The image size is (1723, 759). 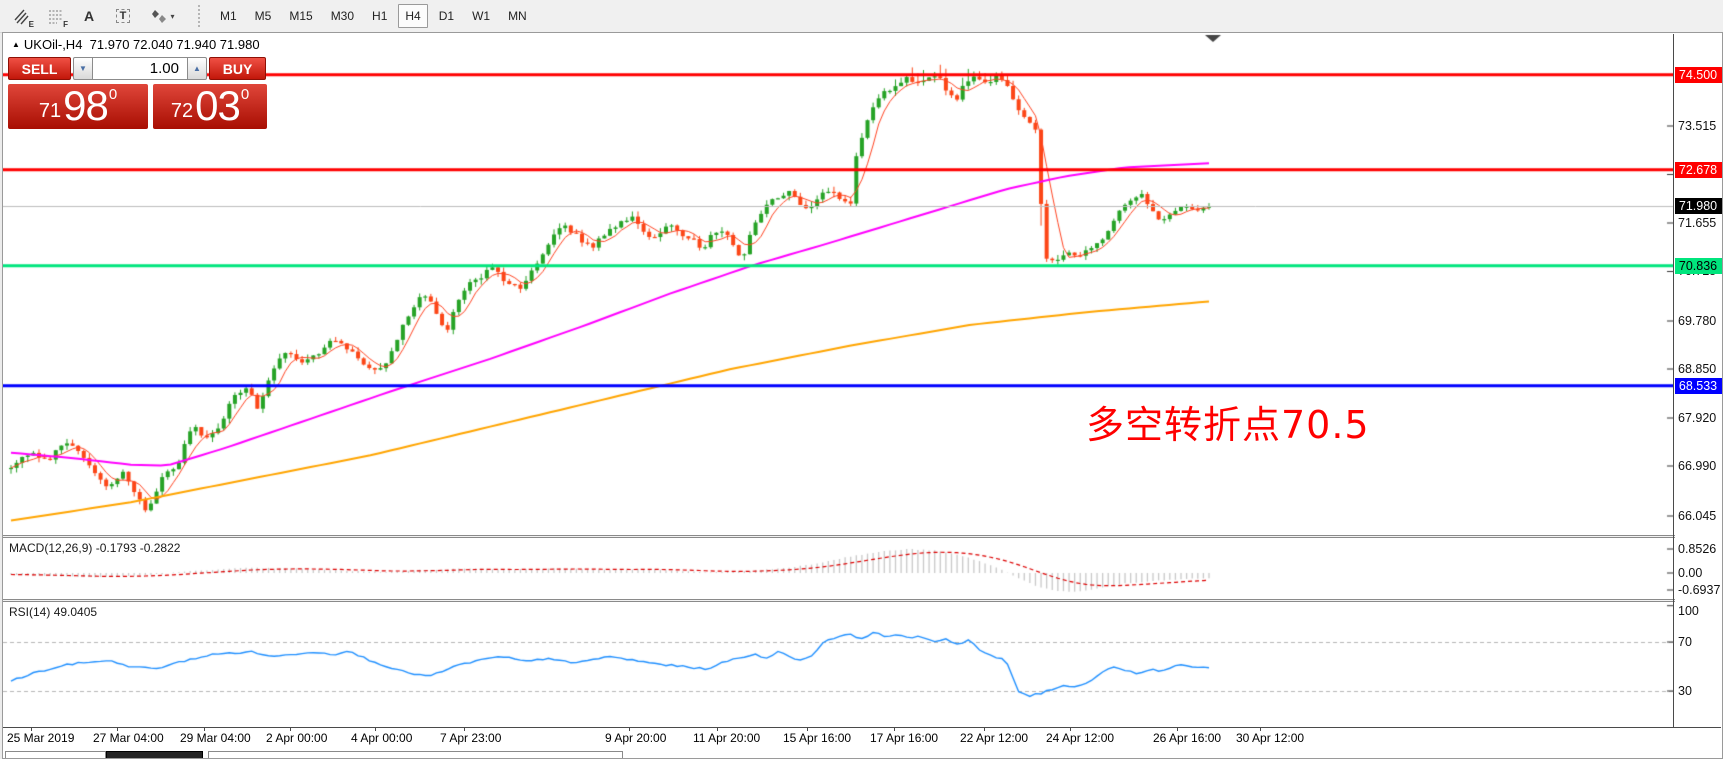 What do you see at coordinates (53, 44) in the screenshot?
I see `symbol-period: UKOil-,H4` at bounding box center [53, 44].